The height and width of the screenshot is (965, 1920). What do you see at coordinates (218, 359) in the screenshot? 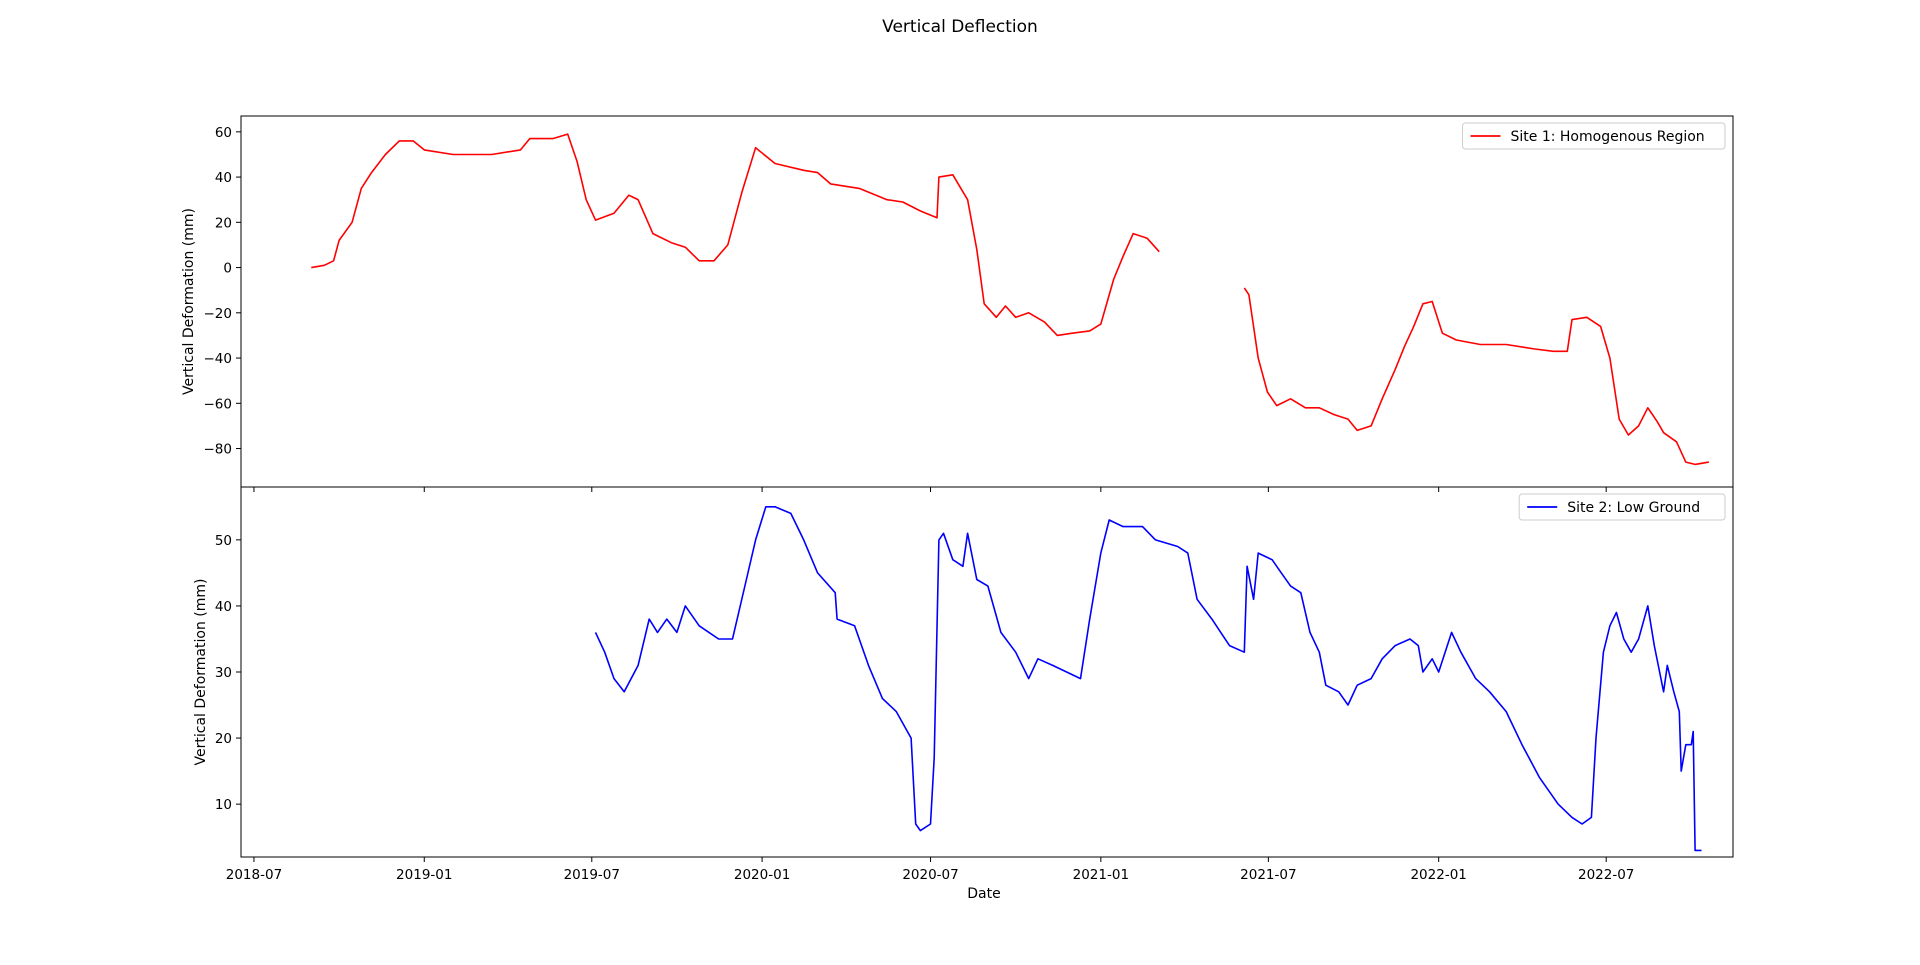
I see `y-tick-label: −40` at bounding box center [218, 359].